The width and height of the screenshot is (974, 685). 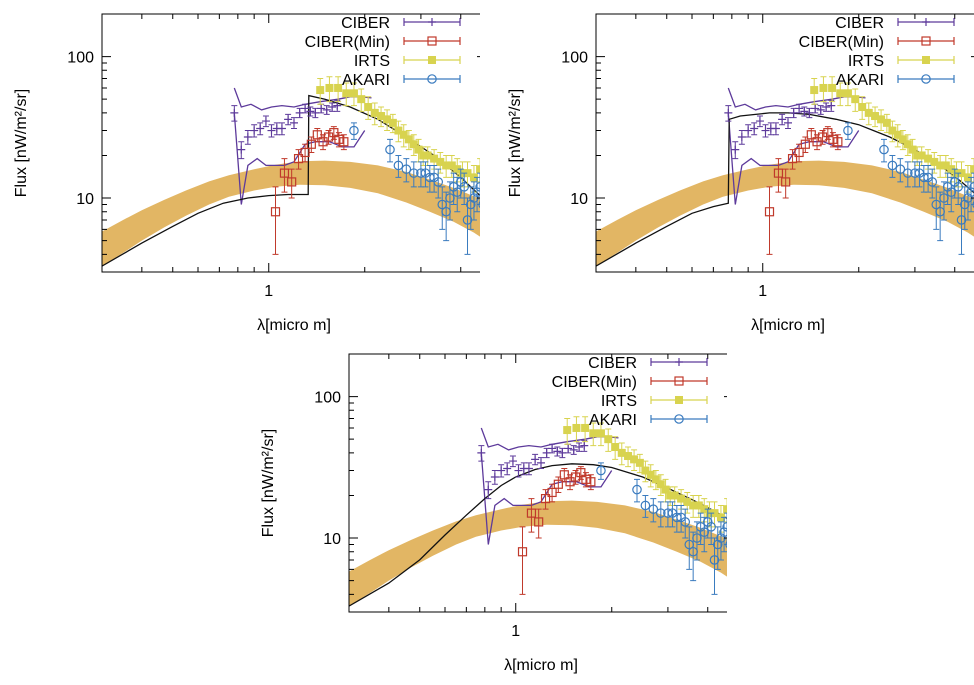 I want to click on legend-item-irts: IRTS, so click(x=654, y=401).